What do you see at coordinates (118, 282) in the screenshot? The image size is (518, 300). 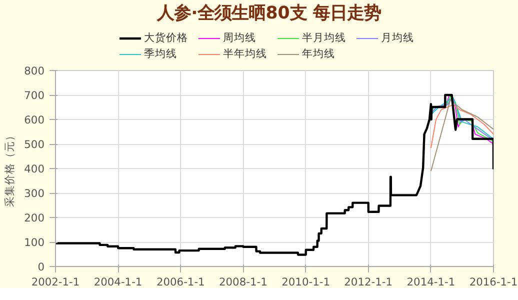 I see `x-tick-label: 2004-1-1` at bounding box center [118, 282].